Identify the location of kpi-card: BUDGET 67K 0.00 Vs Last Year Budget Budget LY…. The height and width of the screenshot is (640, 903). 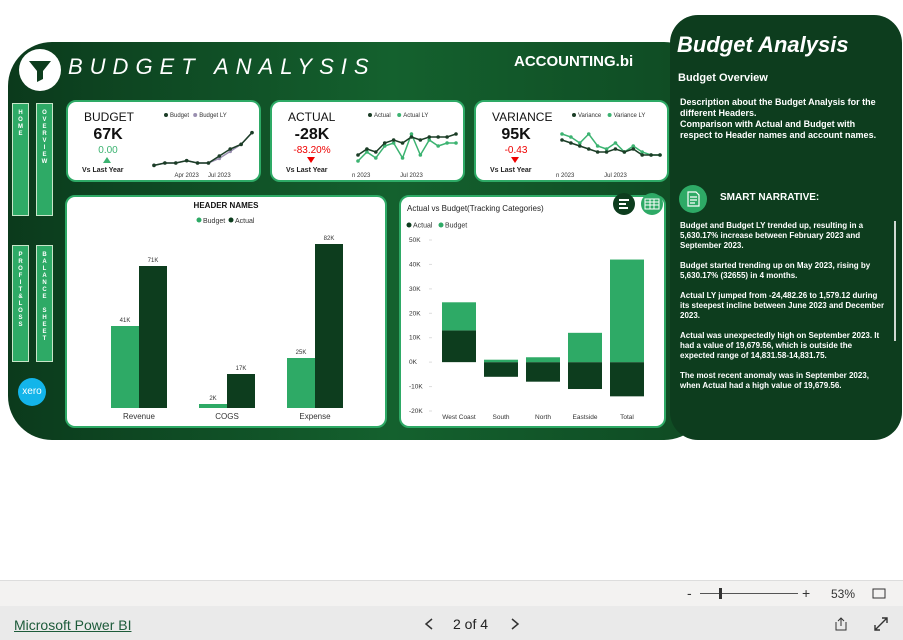
(163, 141).